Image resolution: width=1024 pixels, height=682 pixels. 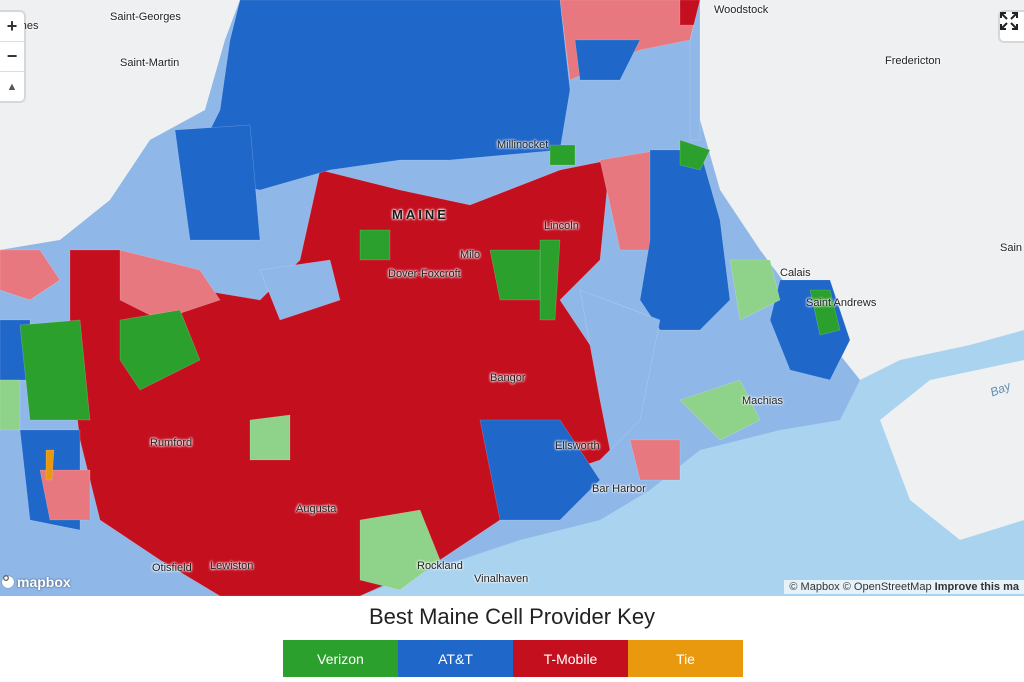 I want to click on key-tmobile: T-Mobile, so click(x=570, y=658).